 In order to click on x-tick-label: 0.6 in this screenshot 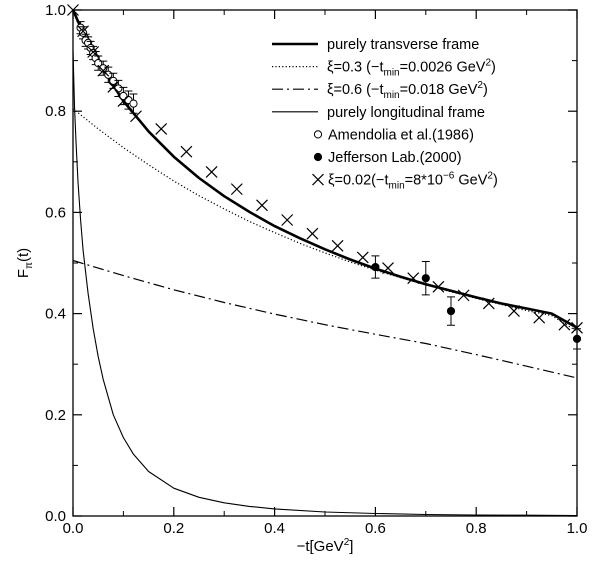, I will do `click(375, 528)`.